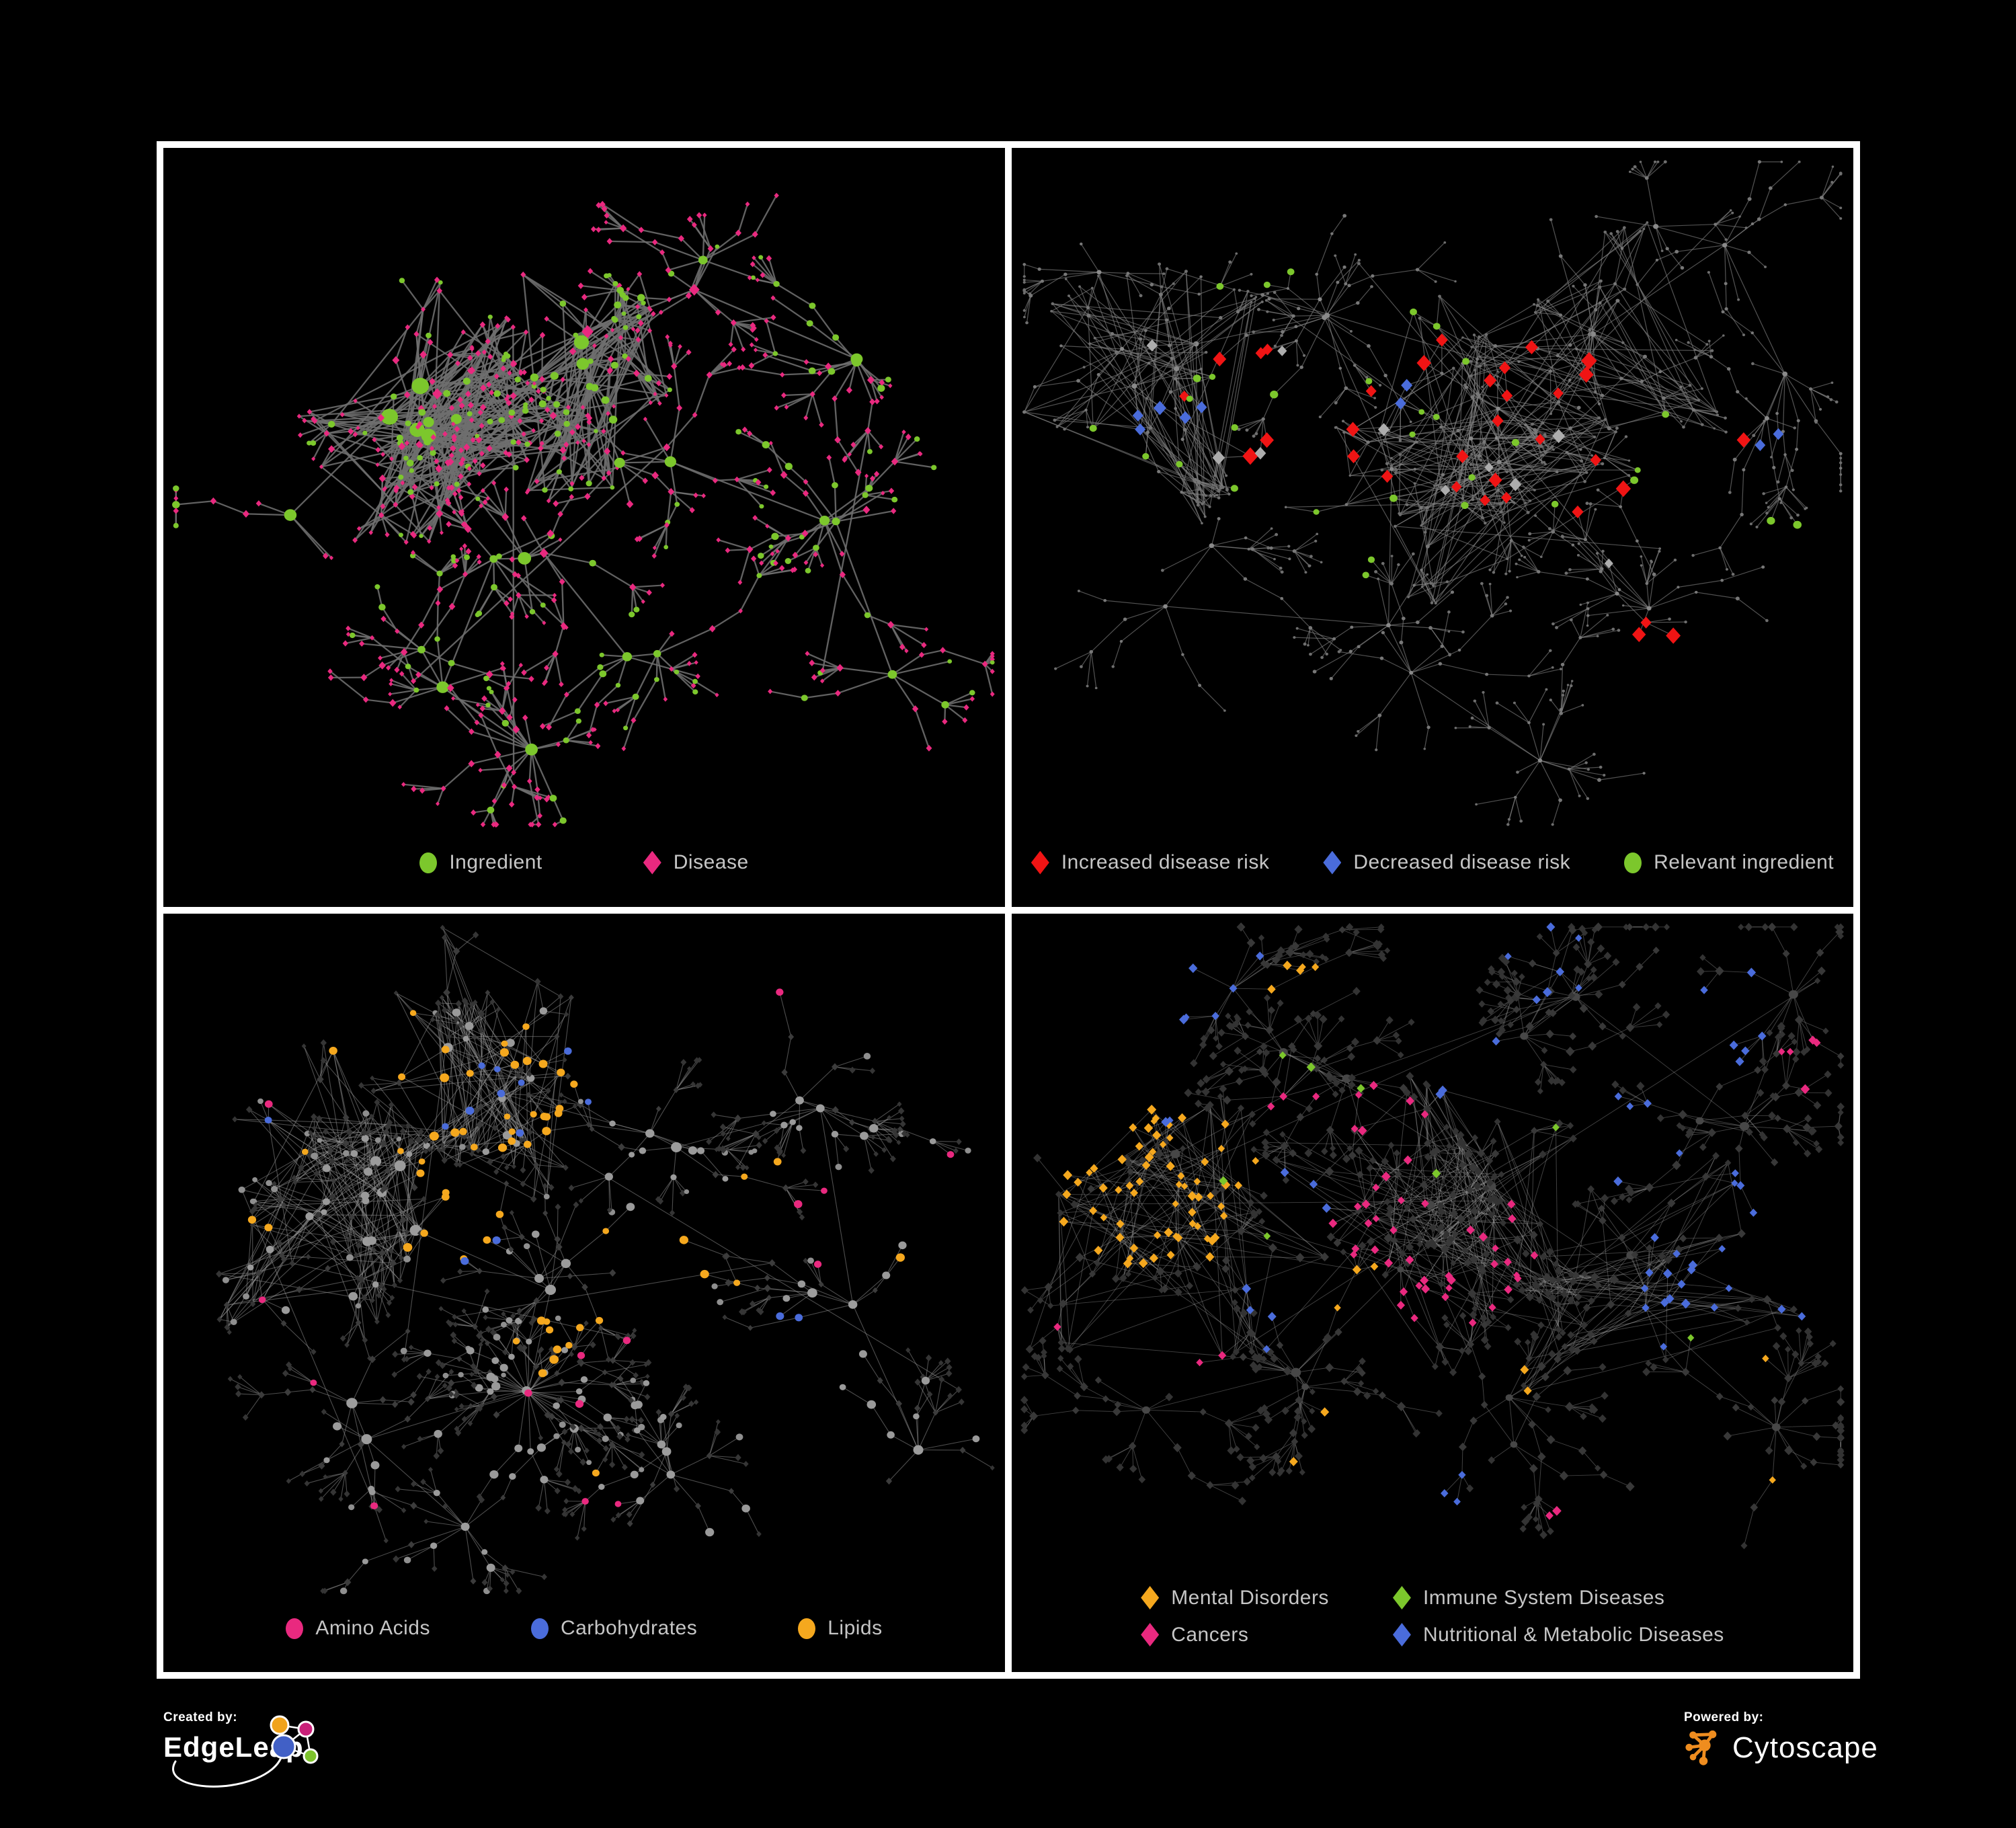  What do you see at coordinates (283, 1746) in the screenshot?
I see `edgeleap-node-blue` at bounding box center [283, 1746].